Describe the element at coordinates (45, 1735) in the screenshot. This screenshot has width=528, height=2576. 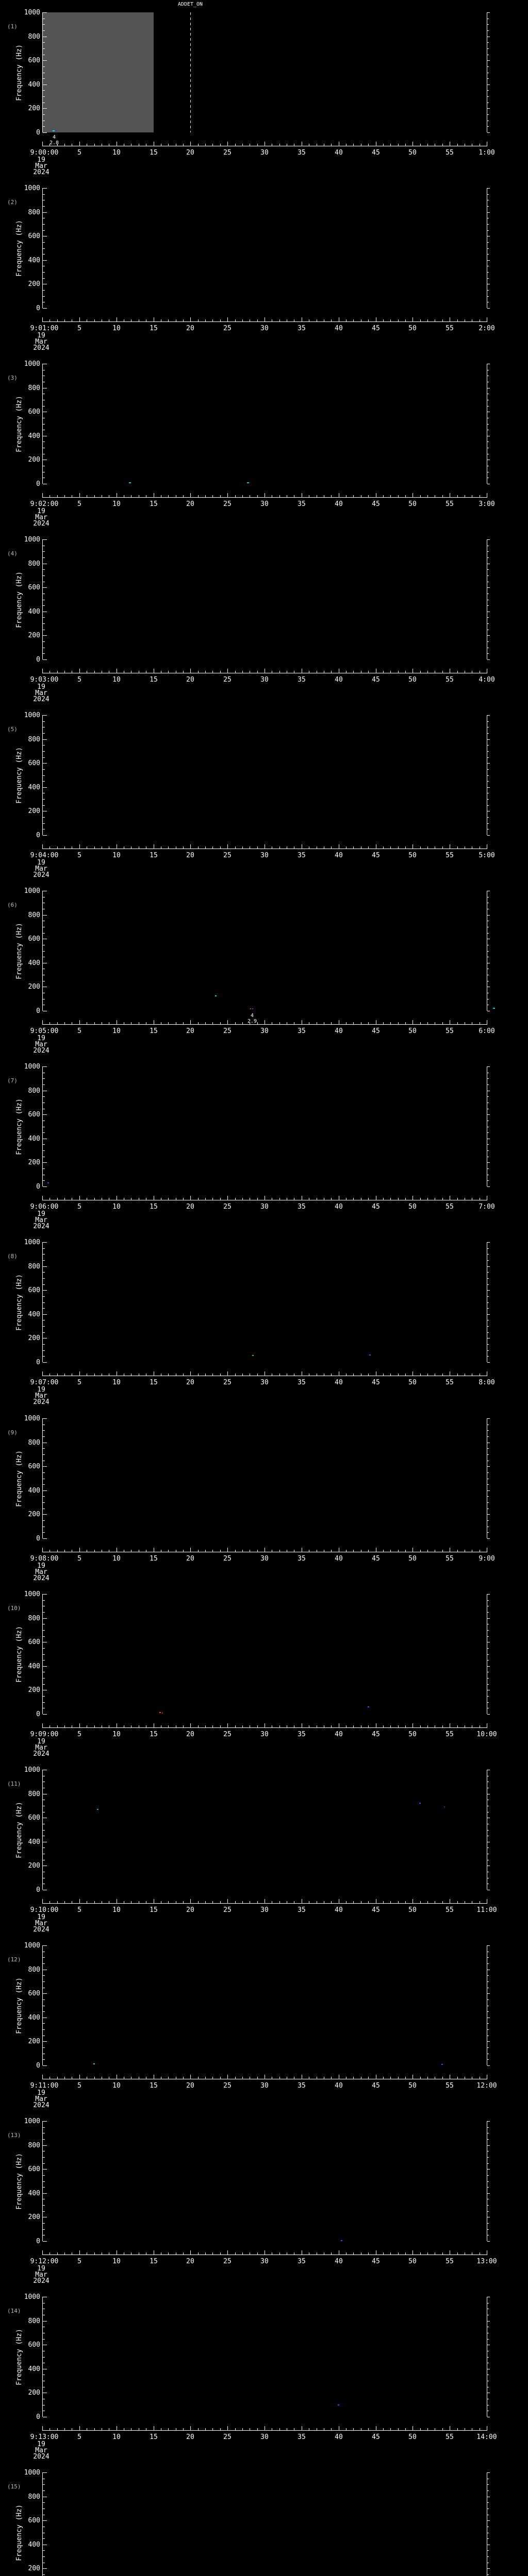
I see `start-time-label: 9:09:00` at that location.